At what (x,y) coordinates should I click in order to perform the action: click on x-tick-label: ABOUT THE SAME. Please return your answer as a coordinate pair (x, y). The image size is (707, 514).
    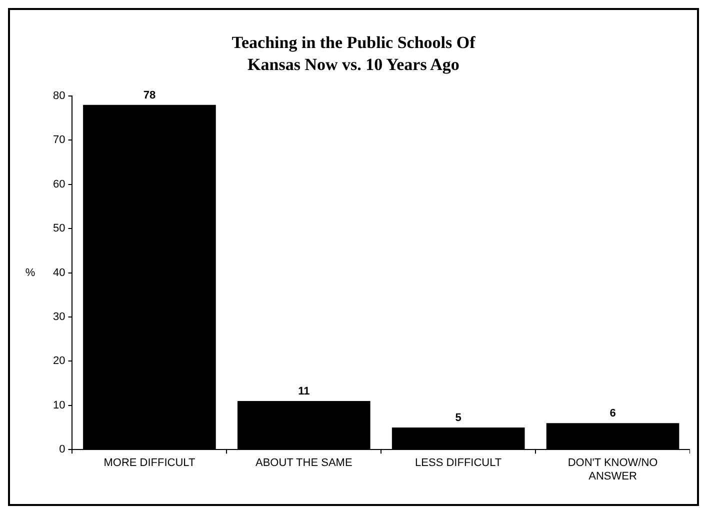
    Looking at the image, I should click on (304, 463).